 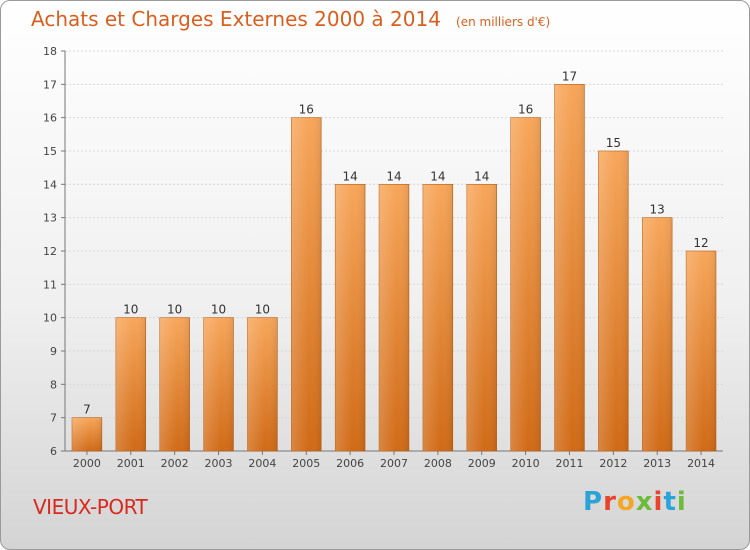 What do you see at coordinates (657, 463) in the screenshot?
I see `x-tick-label: 2013` at bounding box center [657, 463].